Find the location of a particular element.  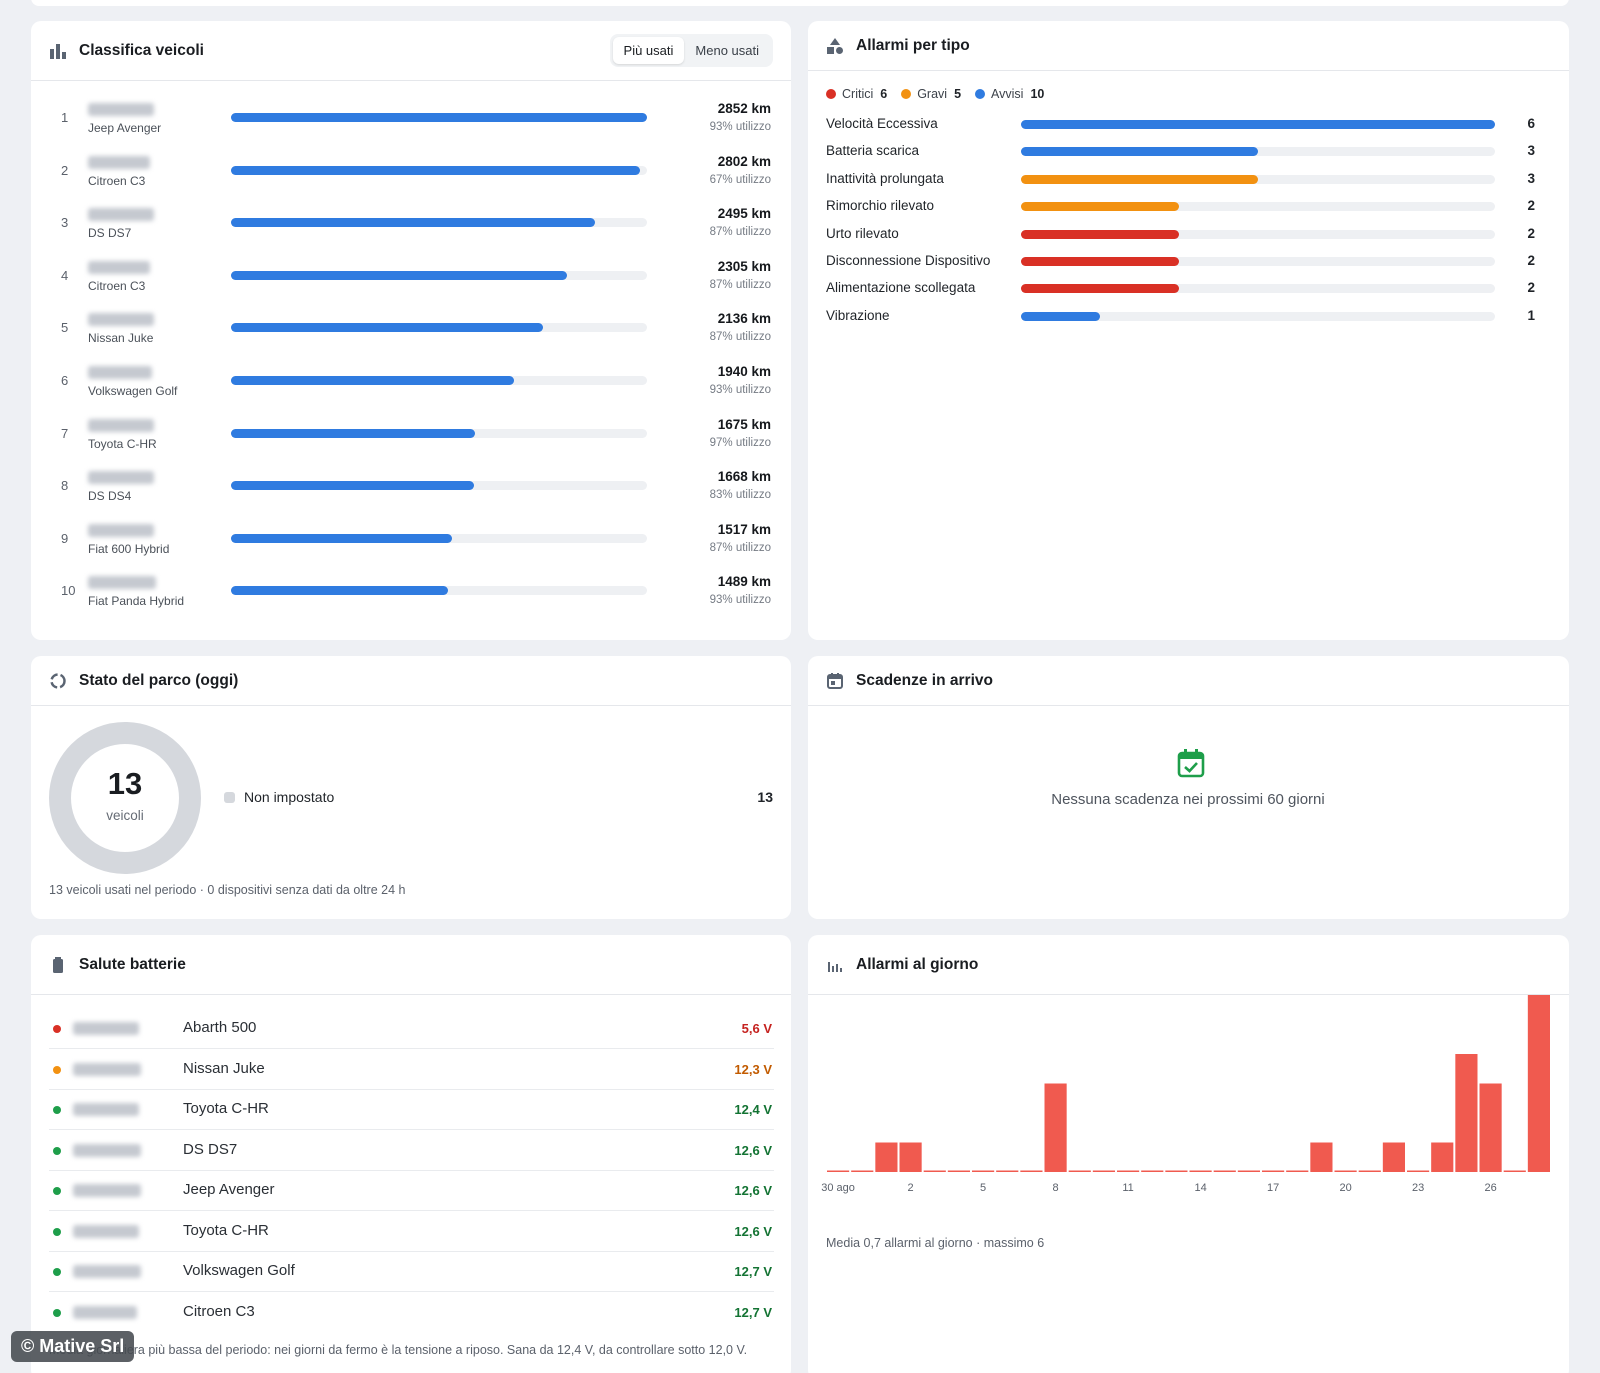

alarms-per-day-footnote: Media 0,7 allarmi al giorno · massimo 6 is located at coordinates (935, 1243).